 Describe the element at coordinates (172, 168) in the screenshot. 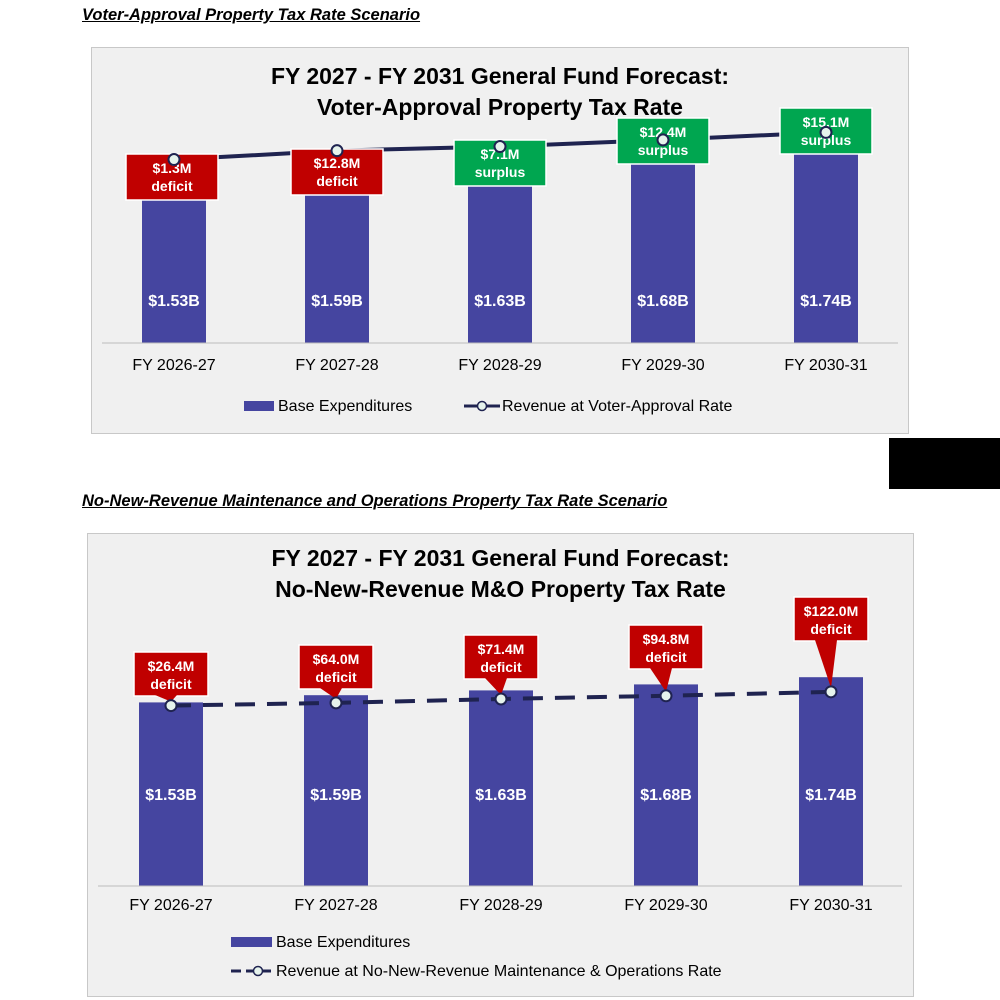

I see `callout-amount: $1.3M` at that location.